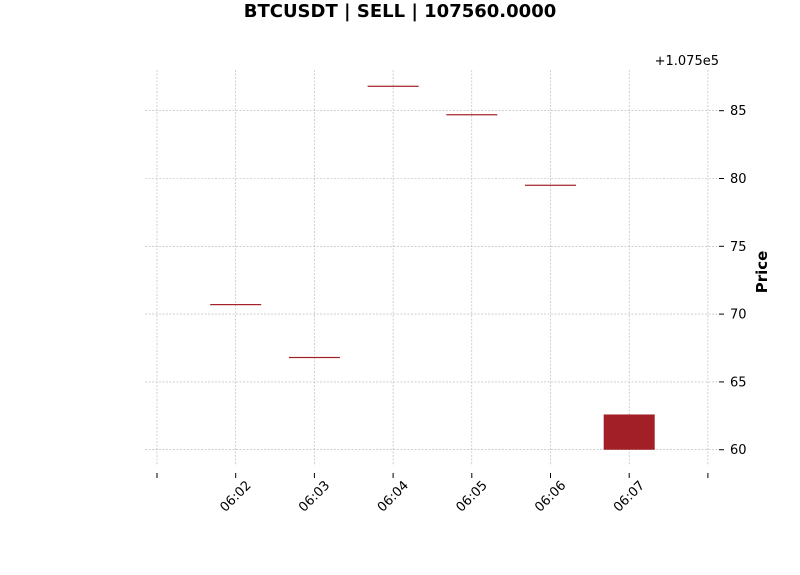 The height and width of the screenshot is (575, 800). Describe the element at coordinates (738, 179) in the screenshot. I see `y-tick-label: 80` at that location.